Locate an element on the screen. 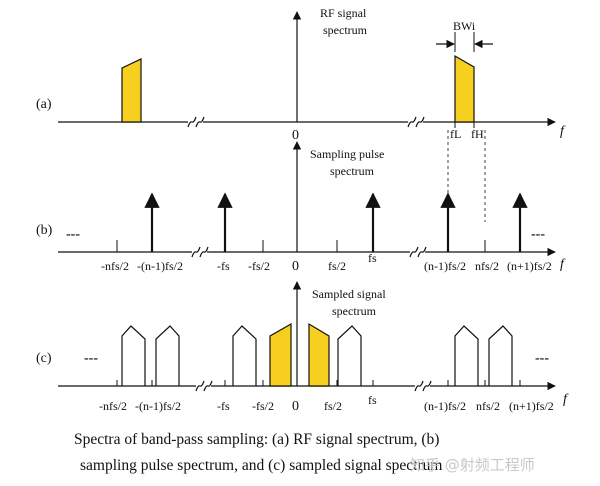 This screenshot has height=486, width=600. panel-c-tag: (c) is located at coordinates (44, 358).